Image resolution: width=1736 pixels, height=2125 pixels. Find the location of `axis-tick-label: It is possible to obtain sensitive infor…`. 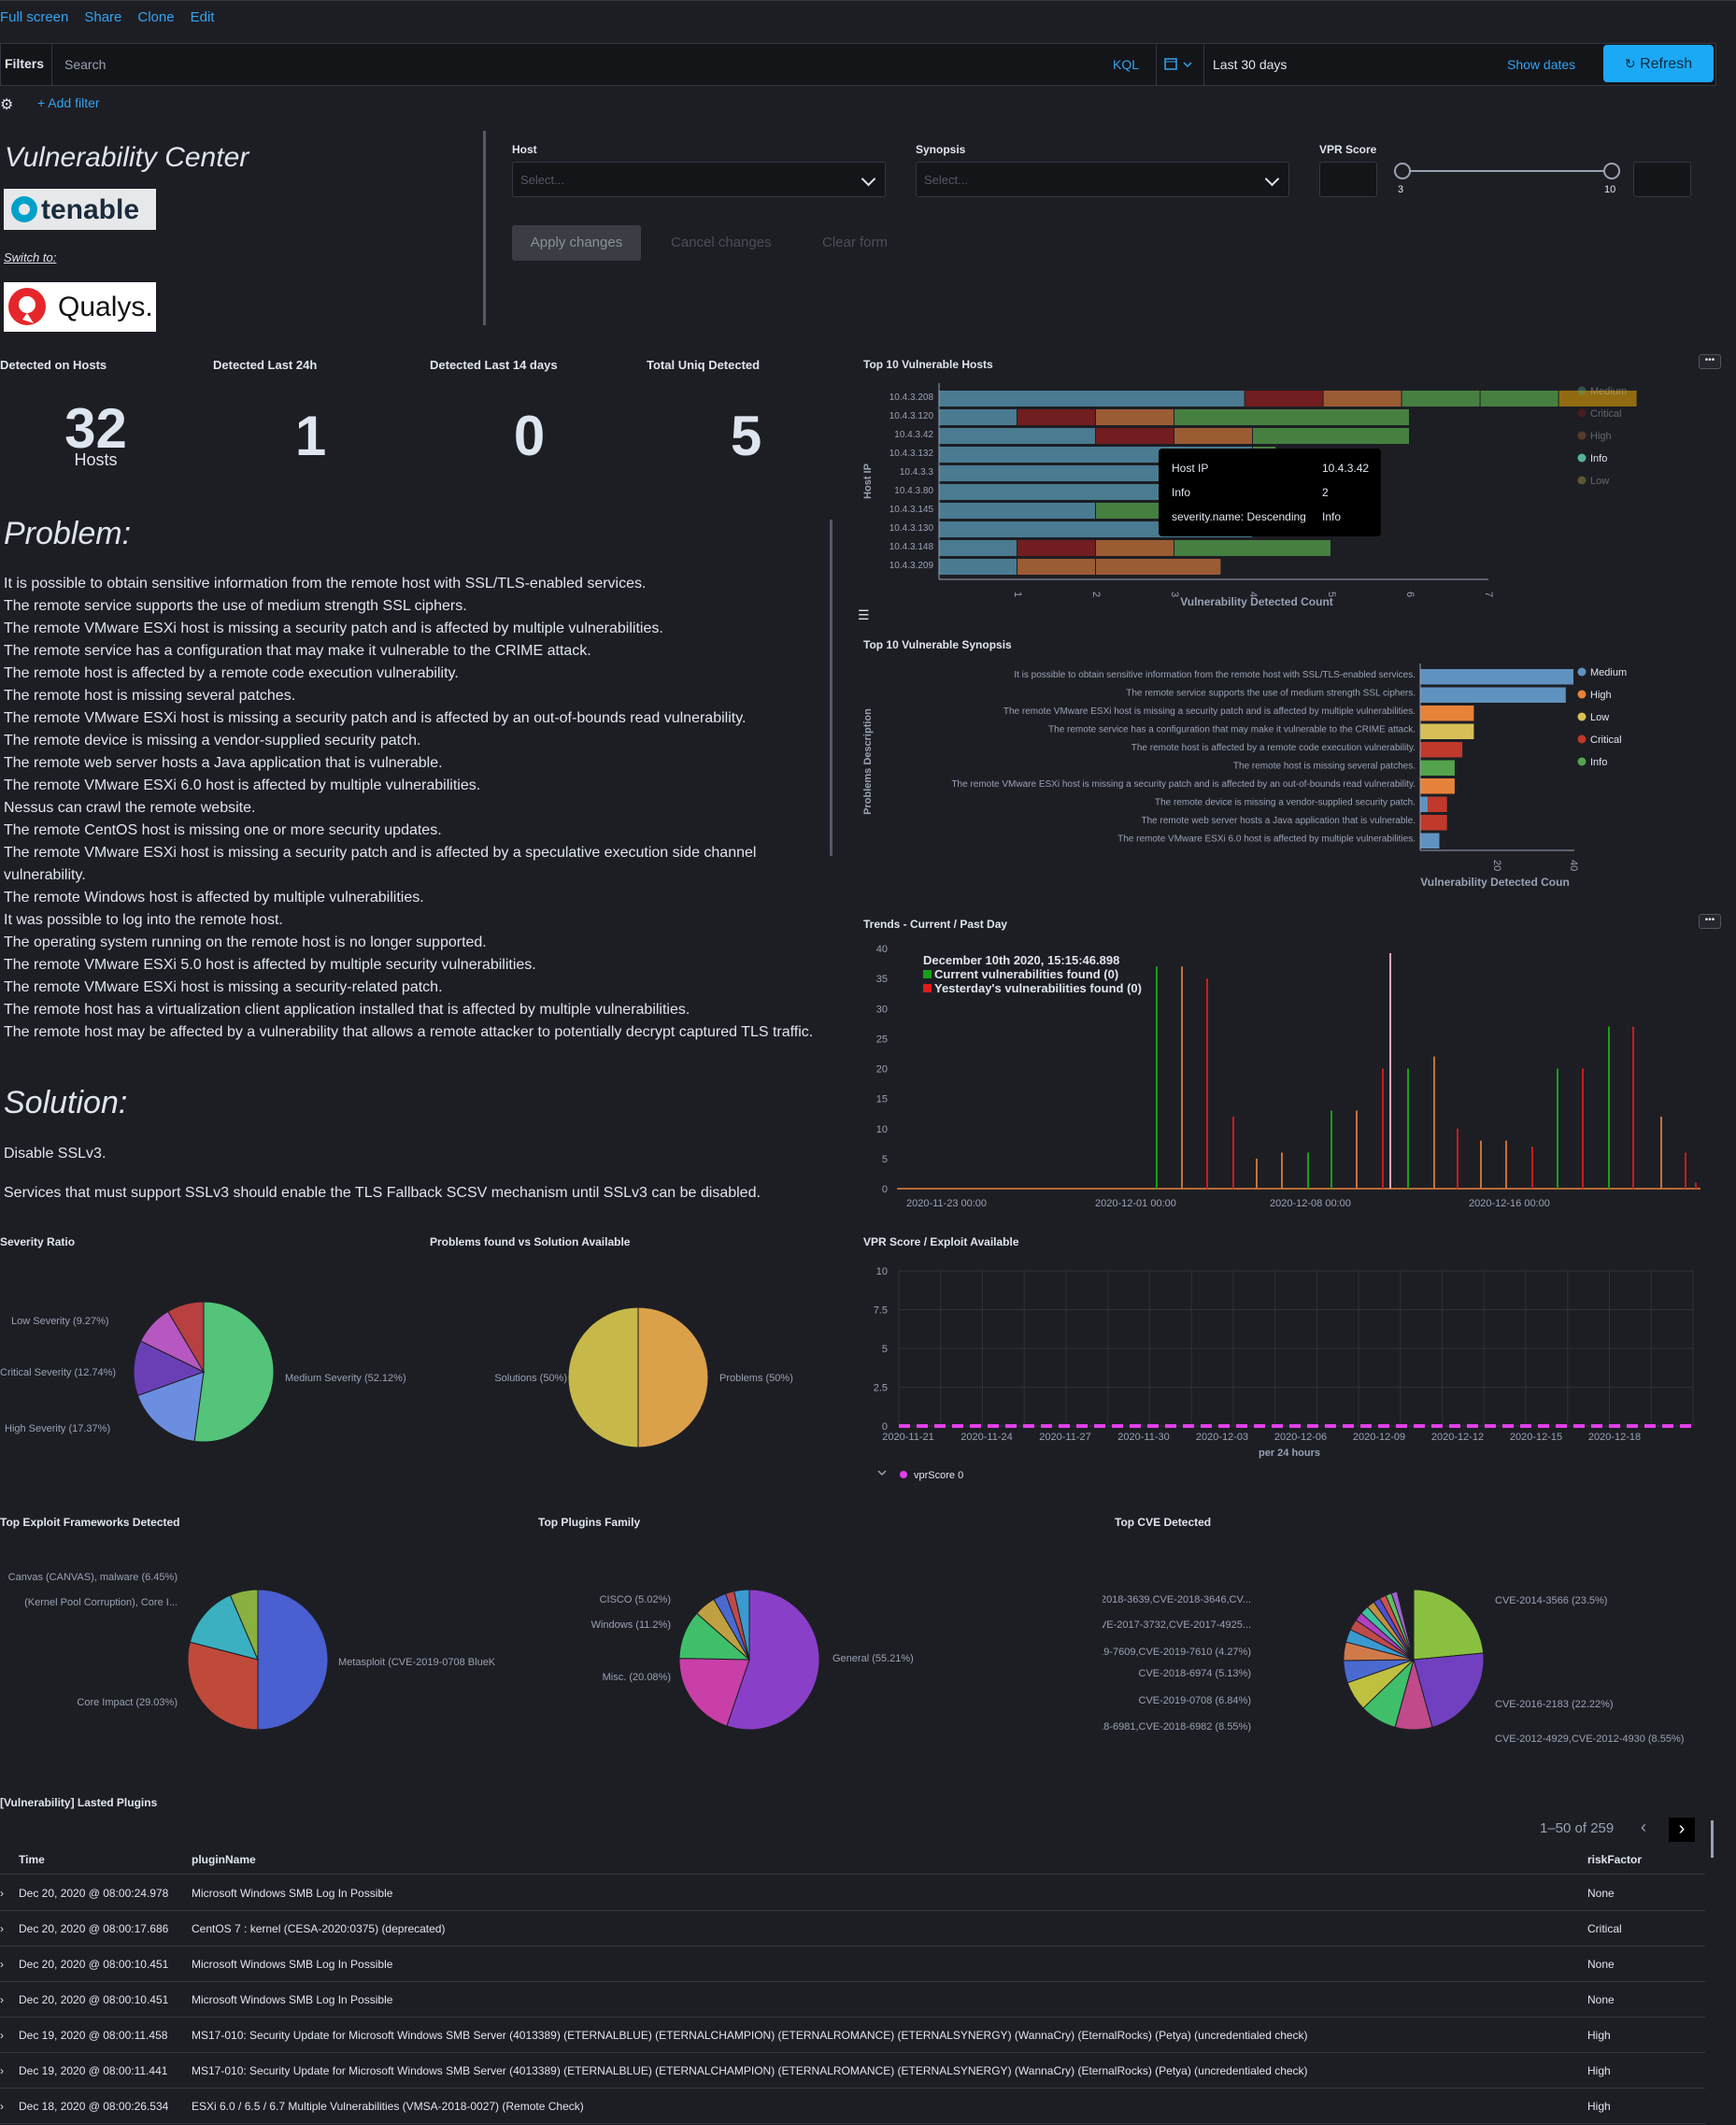

axis-tick-label: It is possible to obtain sensitive infor… is located at coordinates (1215, 675).